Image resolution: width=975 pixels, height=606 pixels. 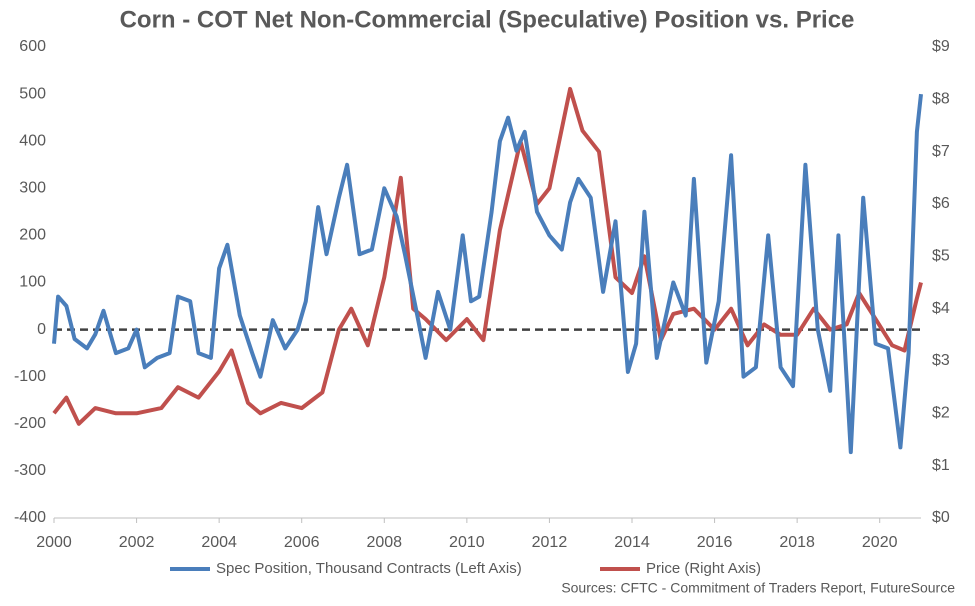 I want to click on y-tick-label: -100, so click(x=30, y=376).